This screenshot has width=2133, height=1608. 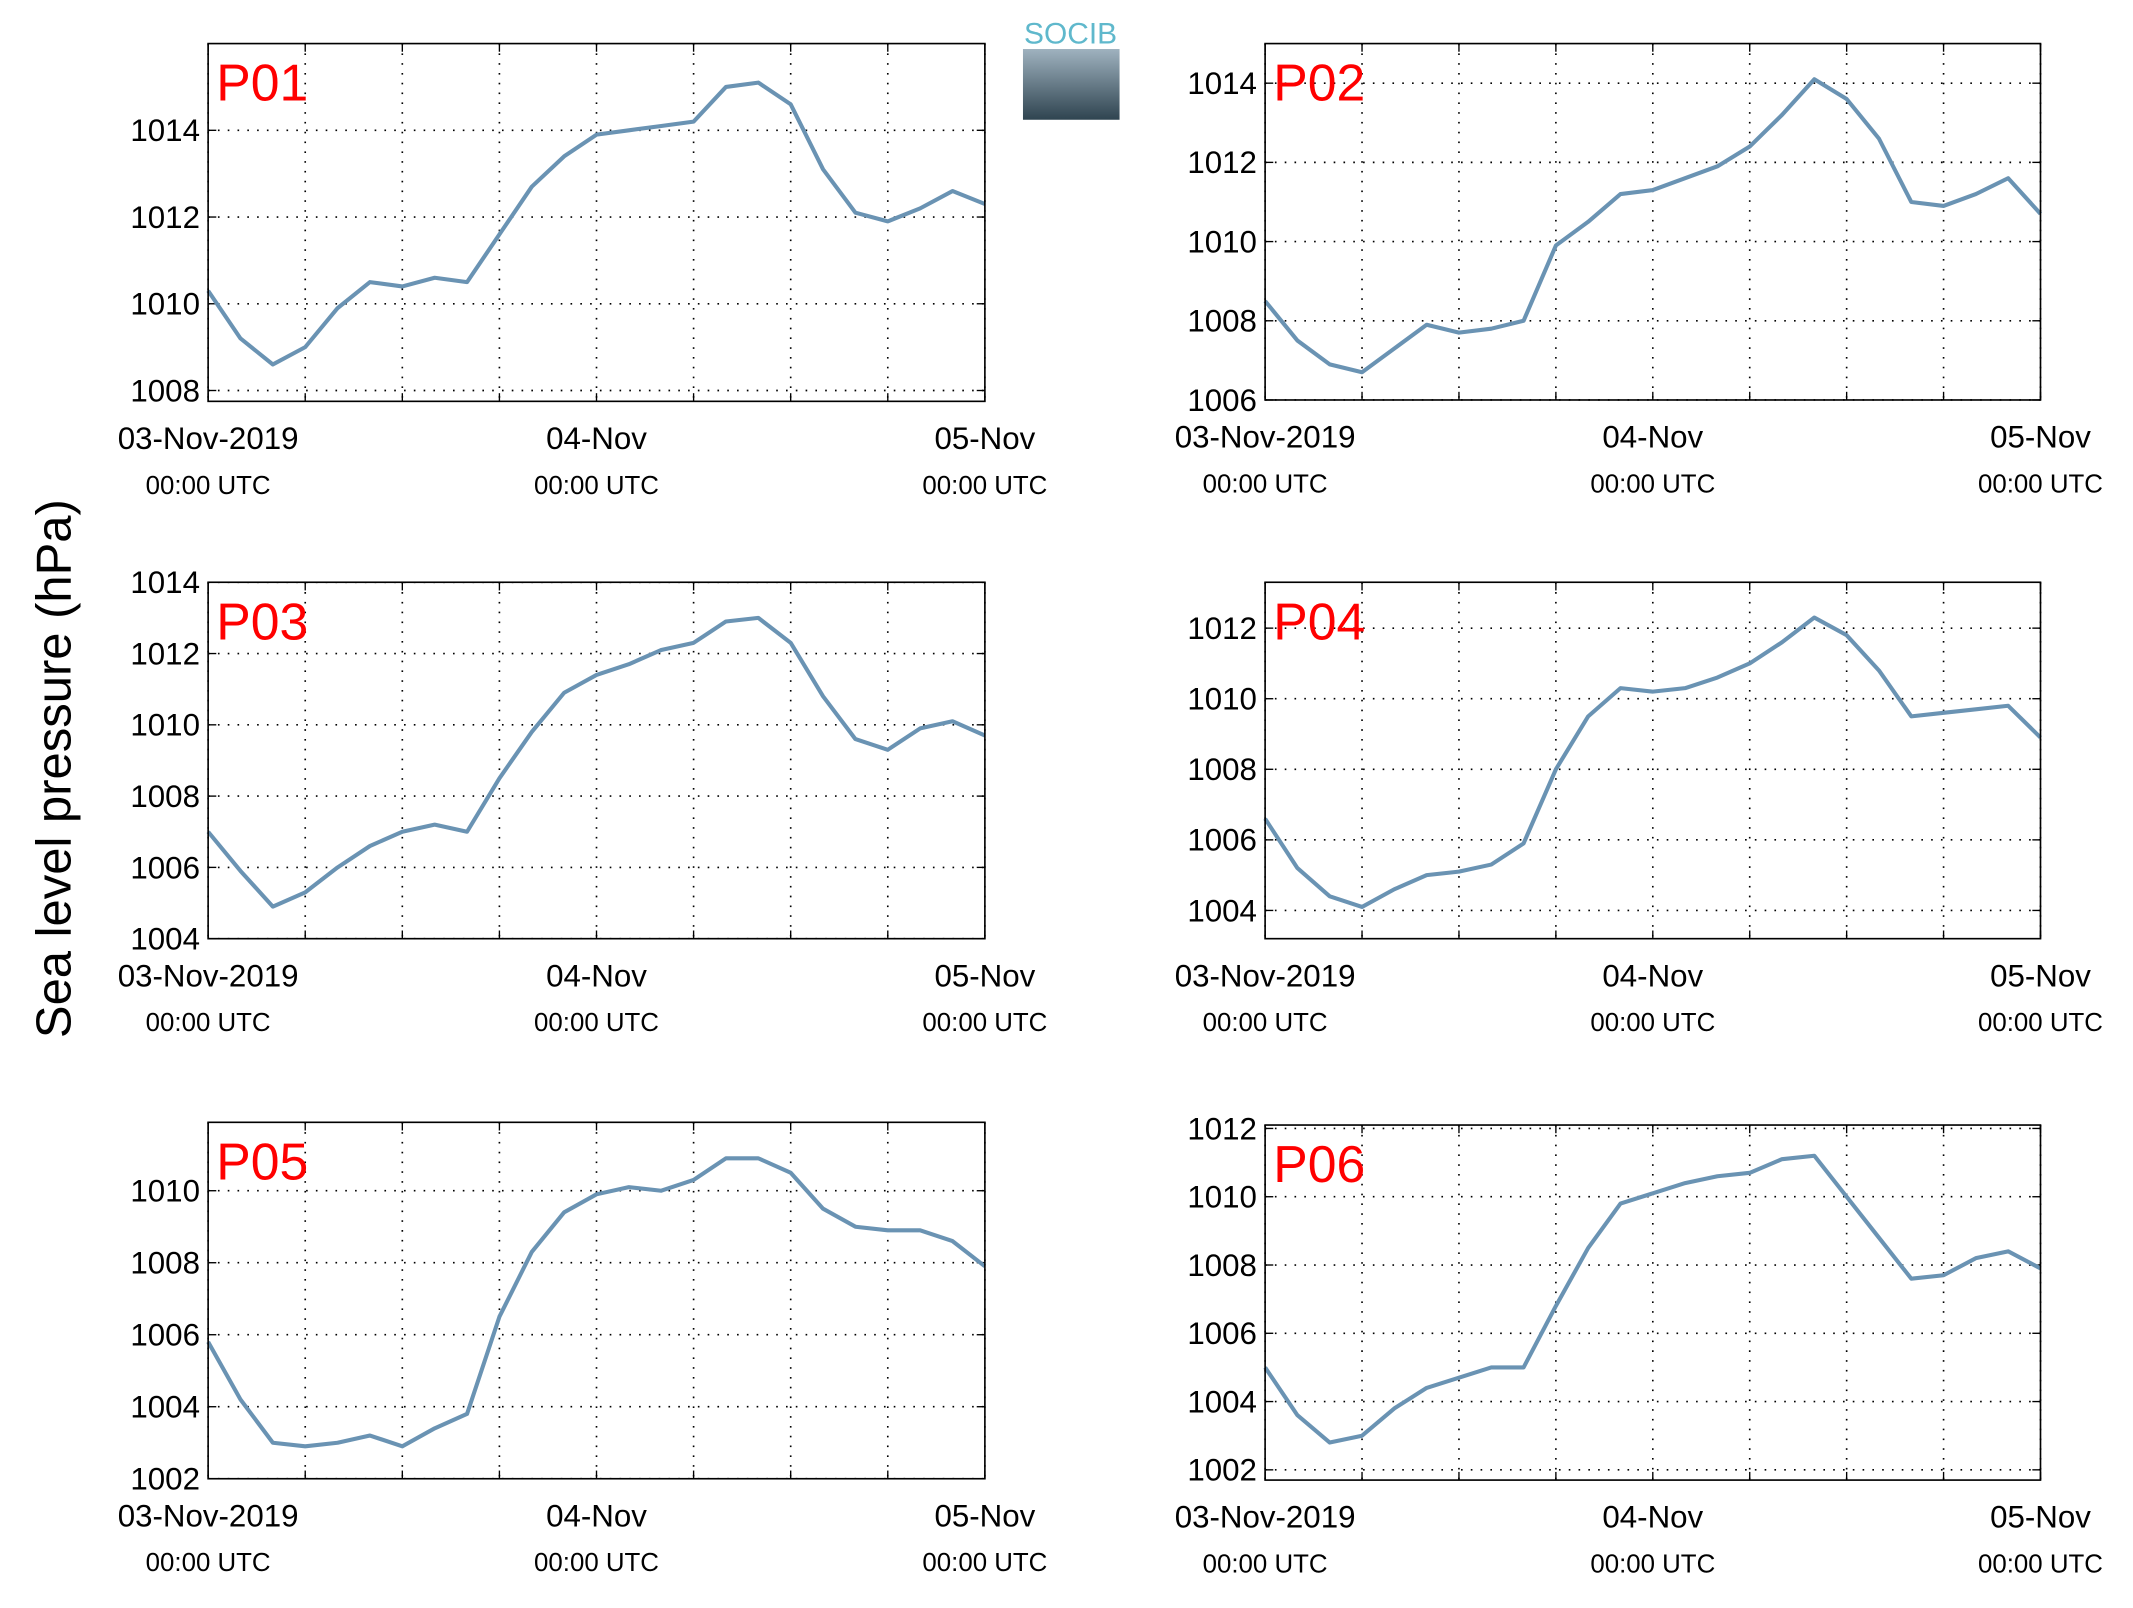 I want to click on panel-title: P04, so click(x=1319, y=621).